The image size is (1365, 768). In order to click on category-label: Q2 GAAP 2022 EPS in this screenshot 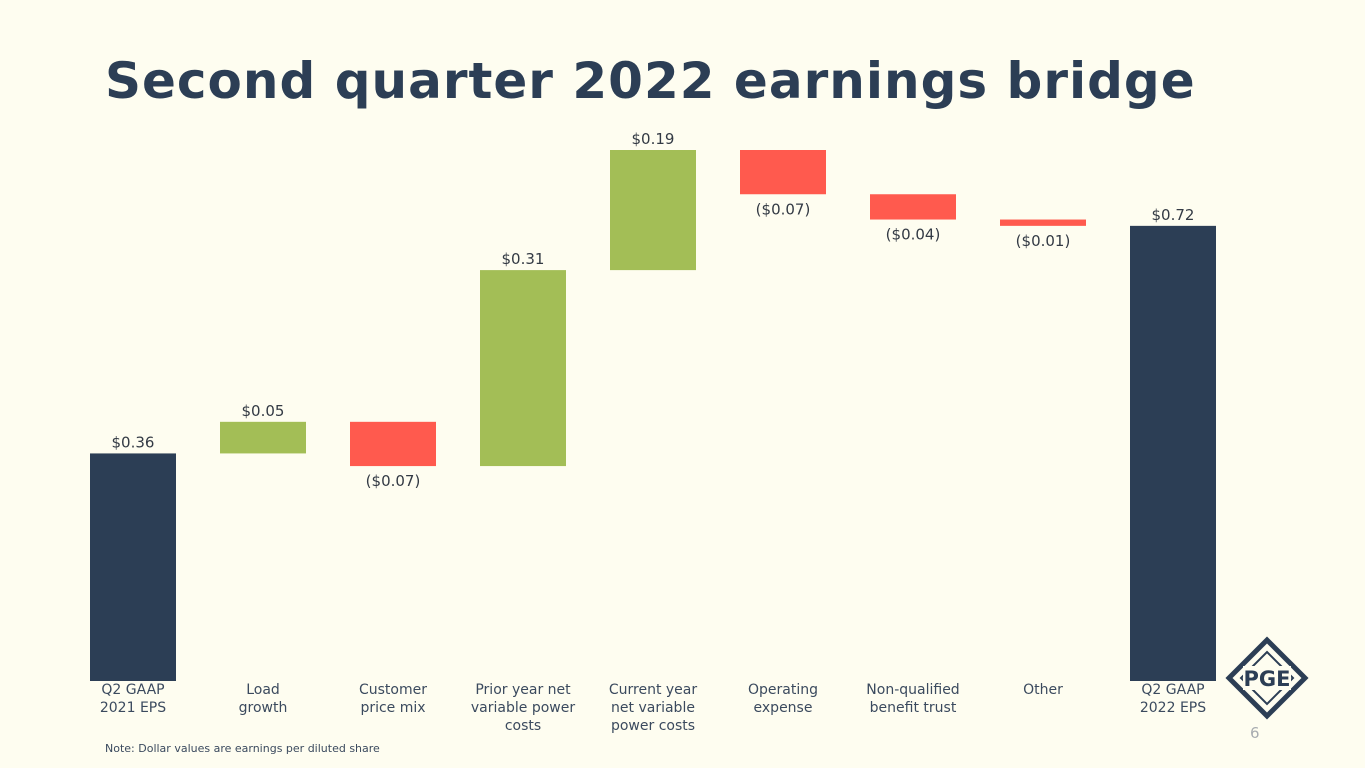, I will do `click(1173, 699)`.